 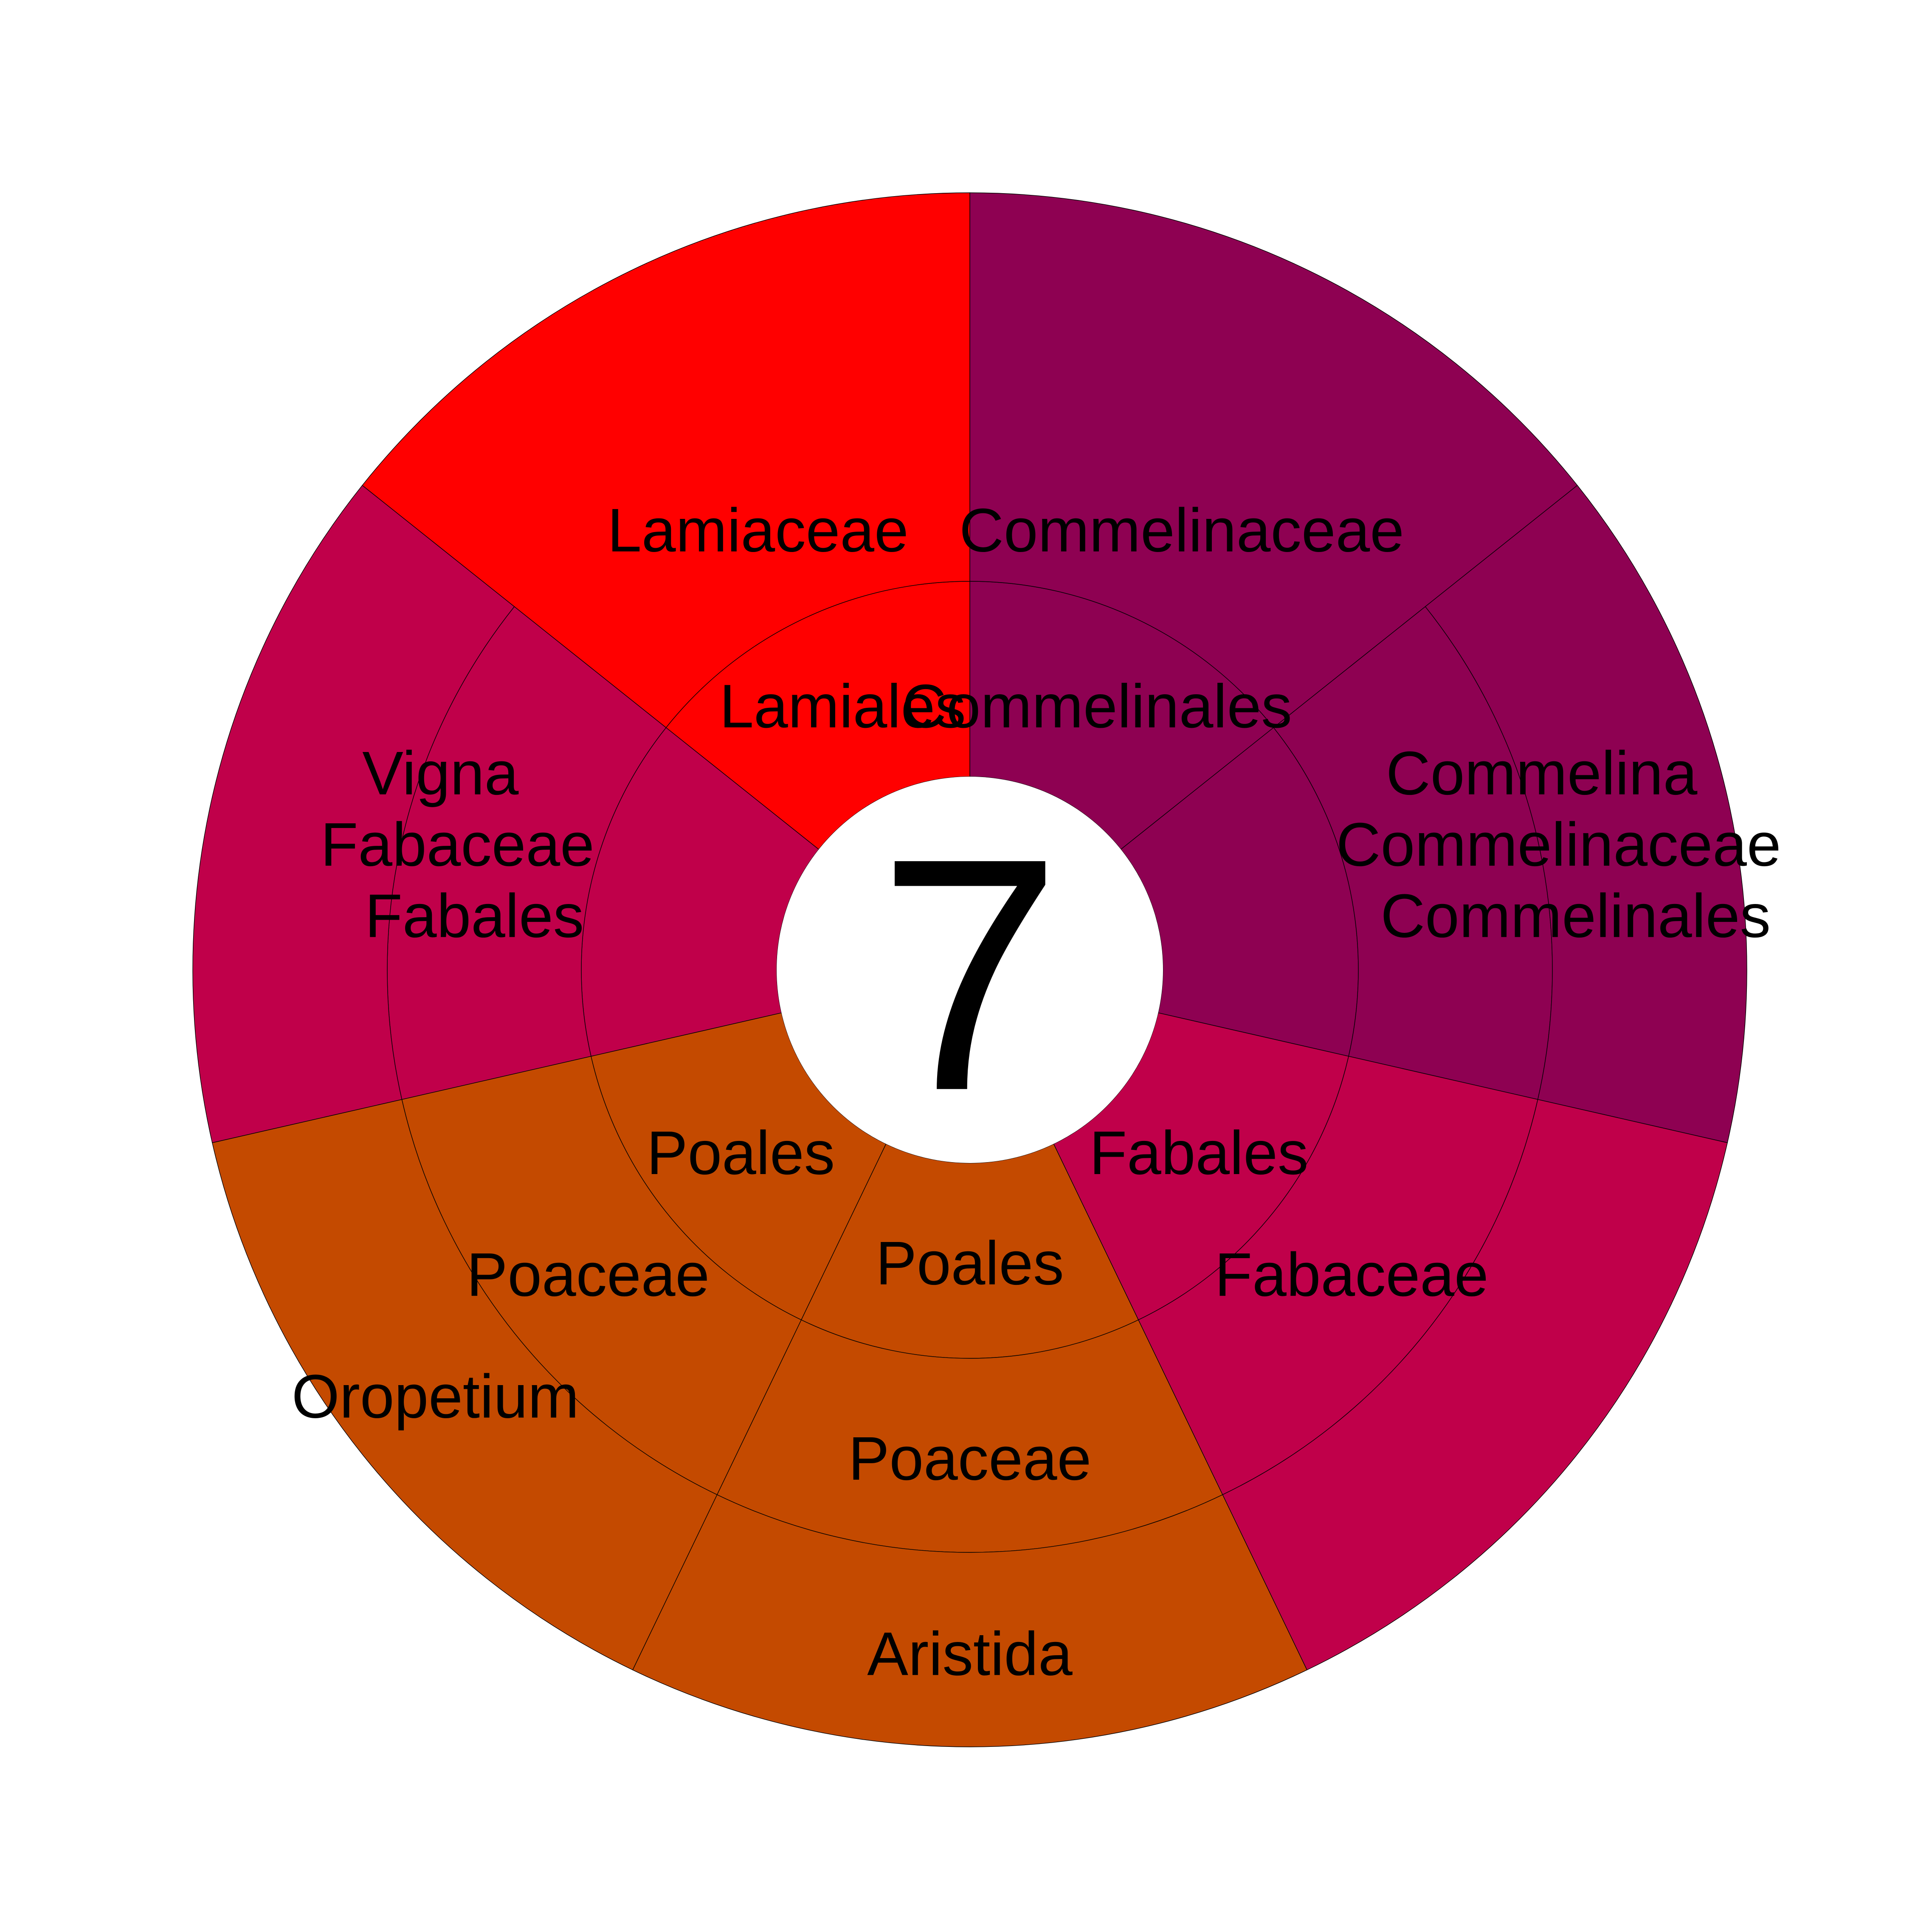 What do you see at coordinates (741, 1152) in the screenshot?
I see `label-poales-b-ring-1: Poales` at bounding box center [741, 1152].